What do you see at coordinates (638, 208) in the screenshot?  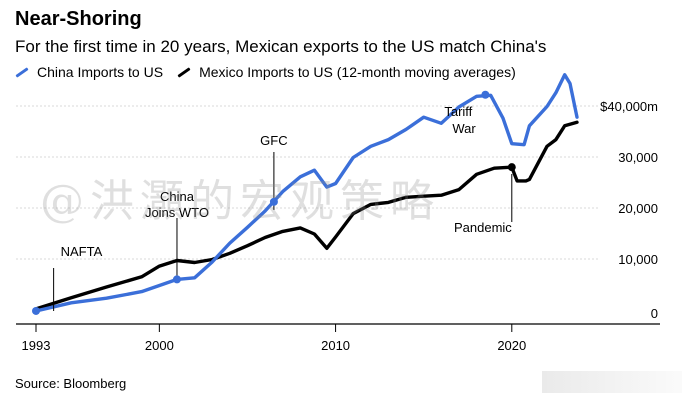 I see `y-tick-label: 20,000` at bounding box center [638, 208].